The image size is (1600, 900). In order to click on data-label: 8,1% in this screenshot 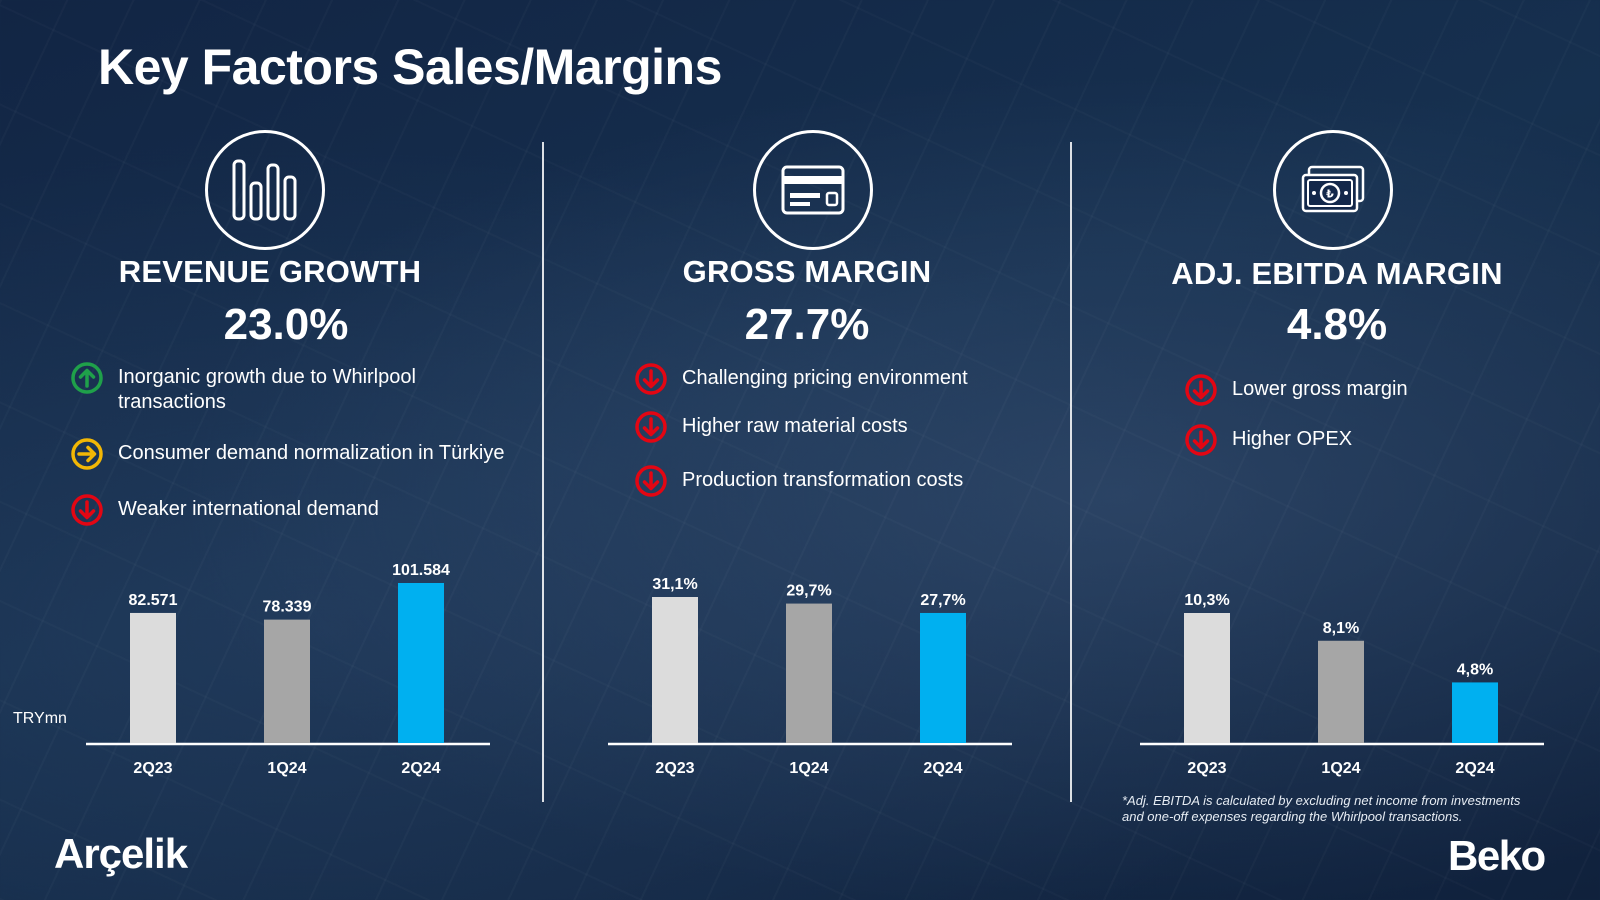, I will do `click(1341, 628)`.